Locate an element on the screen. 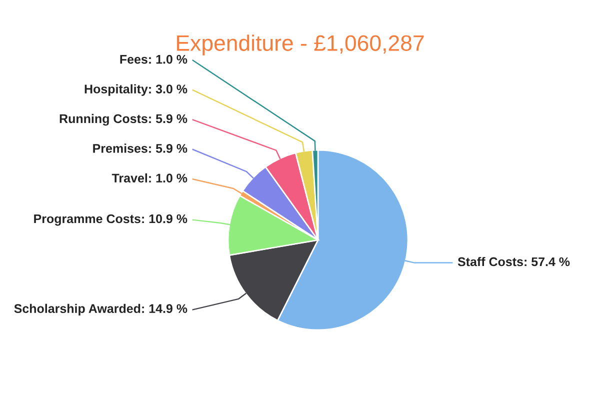  slice-label: Scholarship Awarded: 14.9 % is located at coordinates (101, 310).